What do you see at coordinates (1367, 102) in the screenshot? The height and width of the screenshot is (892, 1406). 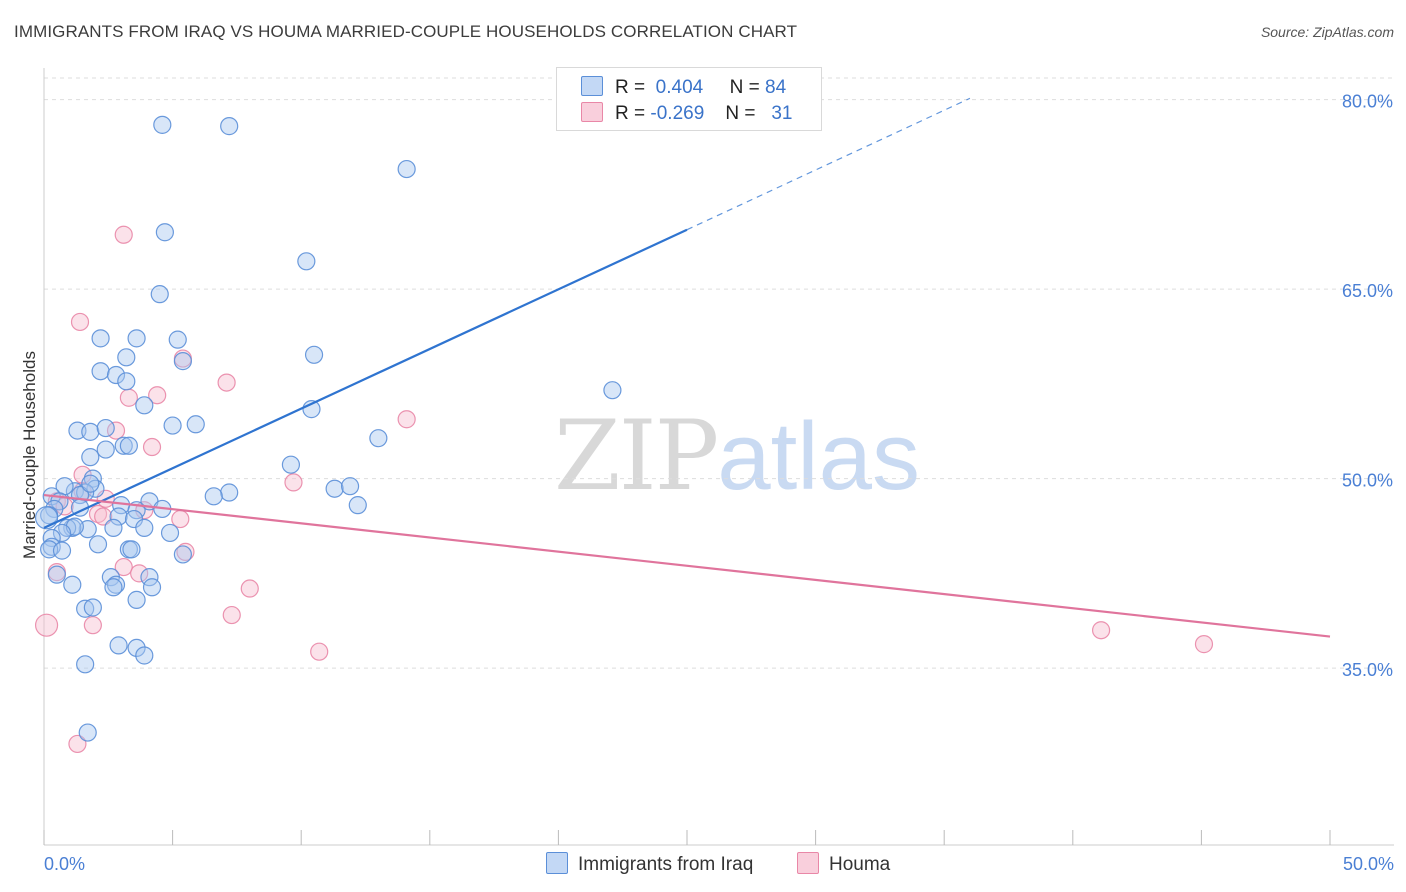 I see `y-tick-label: 80.0%` at bounding box center [1367, 102].